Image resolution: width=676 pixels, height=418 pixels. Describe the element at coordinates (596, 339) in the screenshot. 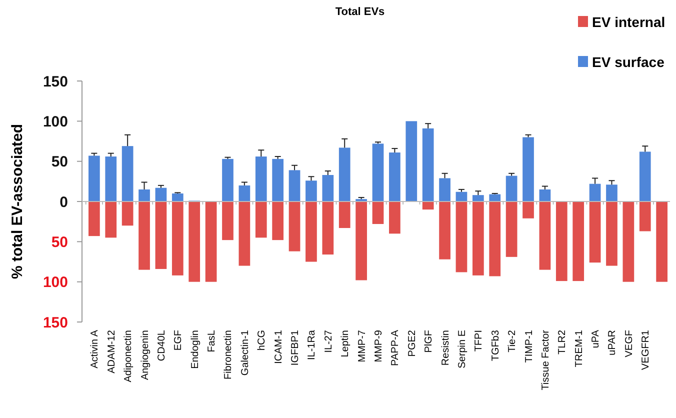

I see `x-tick-label: uPA` at that location.